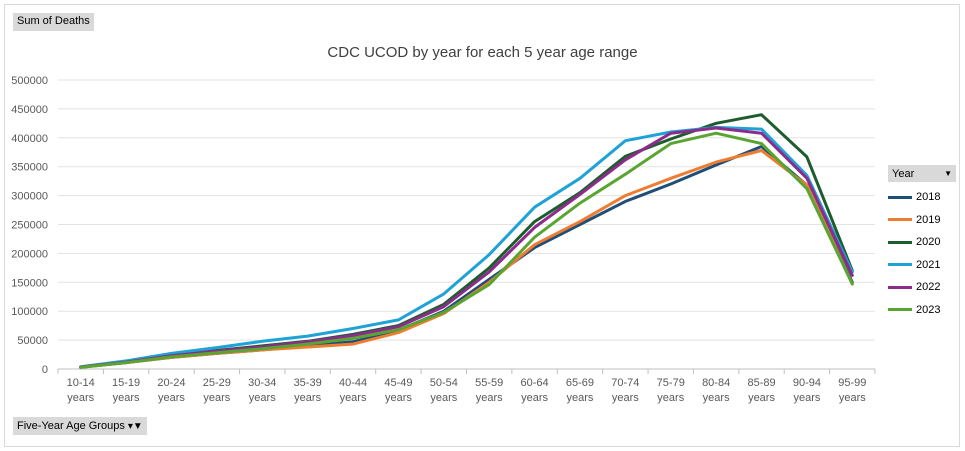 Image resolution: width=965 pixels, height=451 pixels. What do you see at coordinates (29, 168) in the screenshot?
I see `y-tick-label: 350000` at bounding box center [29, 168].